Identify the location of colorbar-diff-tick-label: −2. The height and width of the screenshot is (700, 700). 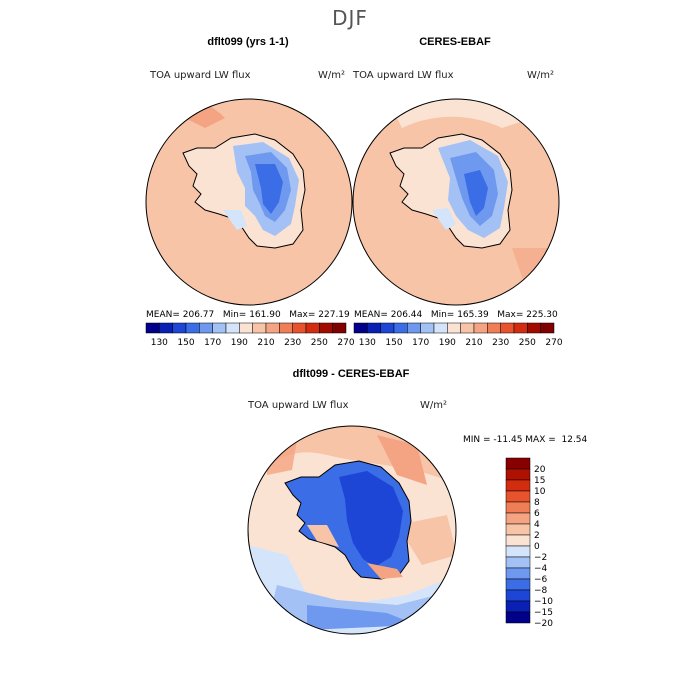
(540, 558).